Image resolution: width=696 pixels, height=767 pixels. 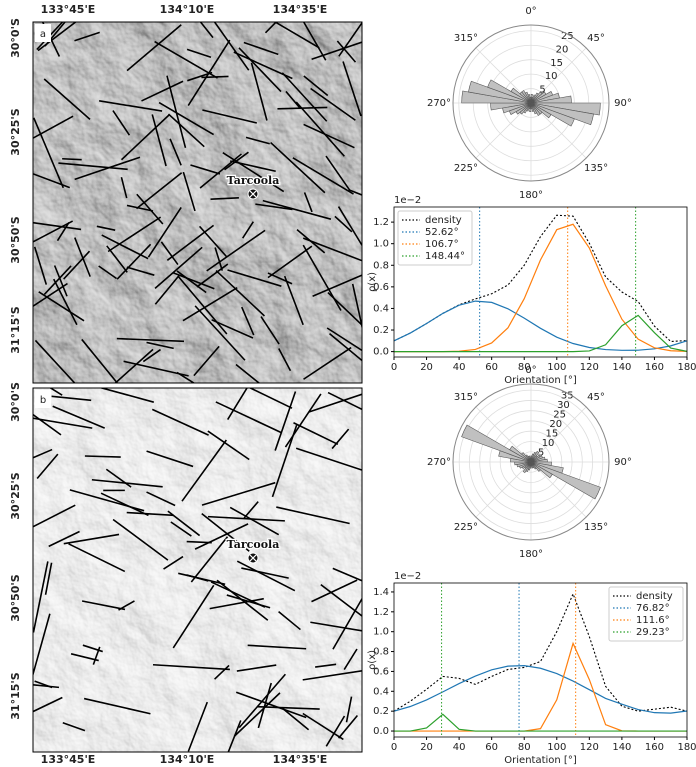 I want to click on y-tick-label: 0.8, so click(x=381, y=652).